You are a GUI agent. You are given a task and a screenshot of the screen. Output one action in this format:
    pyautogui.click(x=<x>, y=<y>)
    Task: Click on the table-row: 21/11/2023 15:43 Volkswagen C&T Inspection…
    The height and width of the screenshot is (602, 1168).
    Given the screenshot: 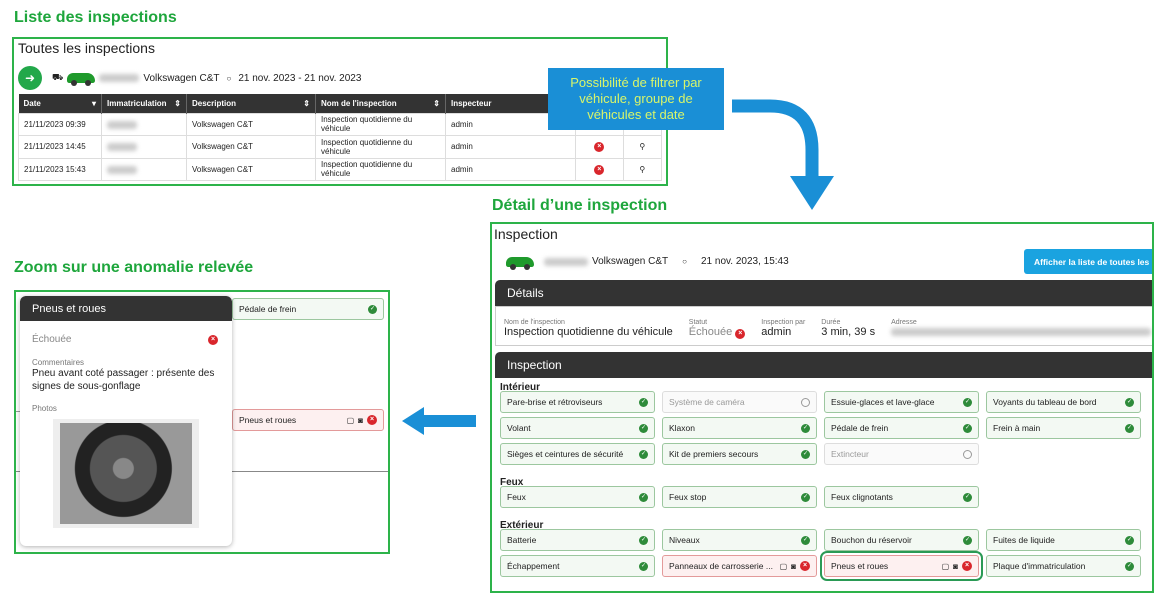 What is the action you would take?
    pyautogui.click(x=340, y=169)
    